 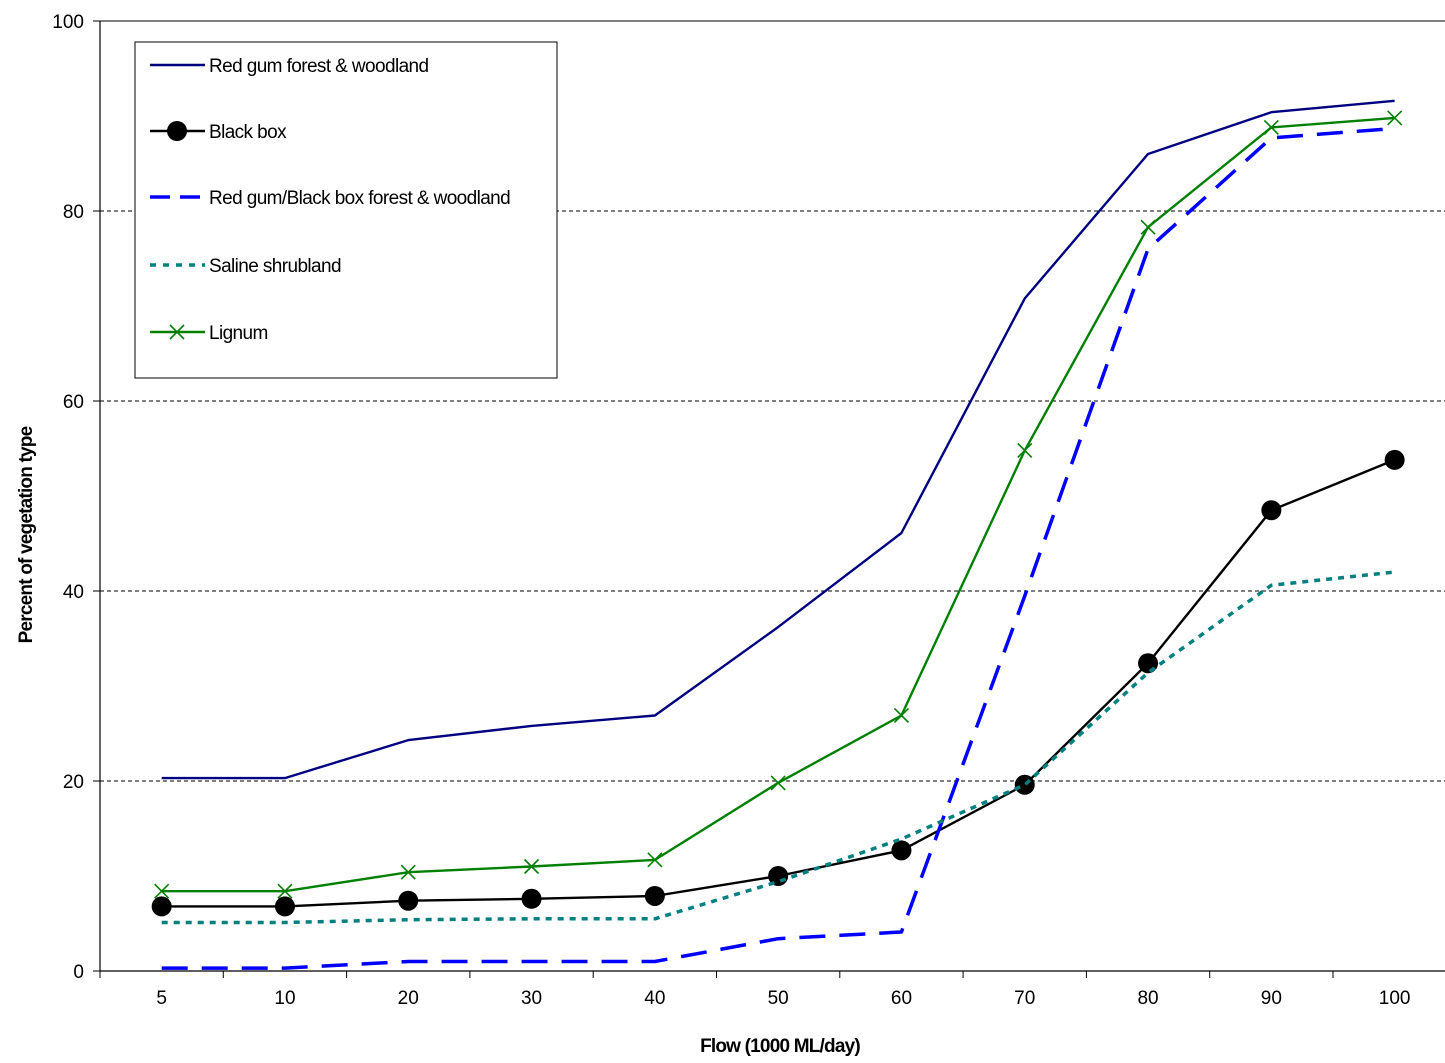 What do you see at coordinates (780, 1046) in the screenshot?
I see `x-axis-title: Flow (1000 ML/day)` at bounding box center [780, 1046].